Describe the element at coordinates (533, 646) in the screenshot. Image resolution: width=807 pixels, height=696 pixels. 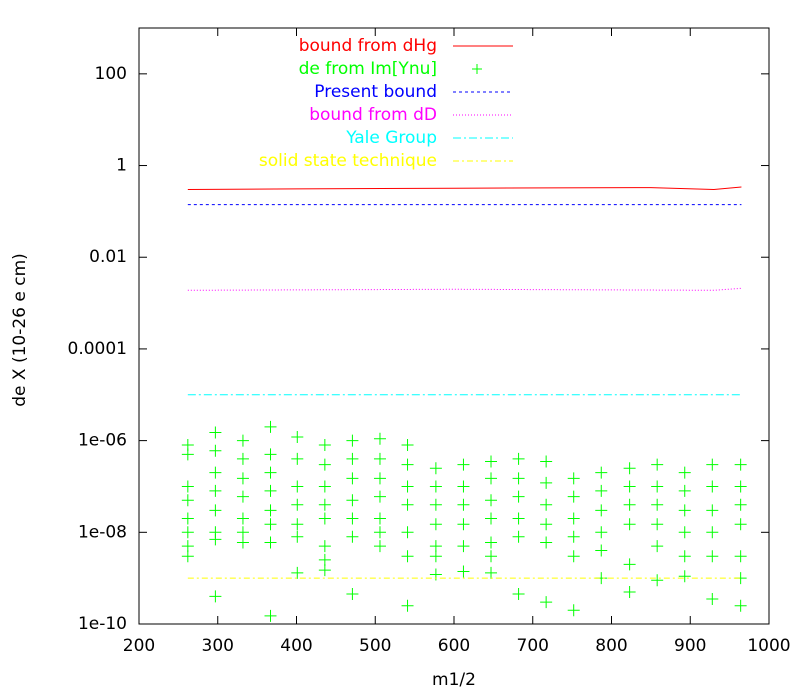
I see `x-tick-label: 700` at that location.